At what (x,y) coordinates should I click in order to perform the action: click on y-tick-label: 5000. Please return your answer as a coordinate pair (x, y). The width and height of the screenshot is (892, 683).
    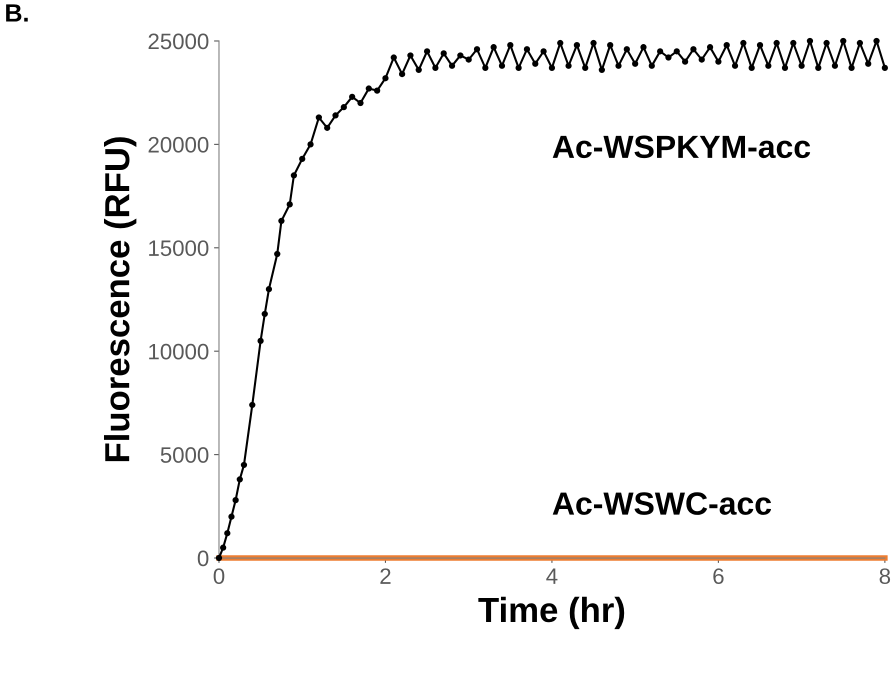
    Looking at the image, I should click on (184, 455).